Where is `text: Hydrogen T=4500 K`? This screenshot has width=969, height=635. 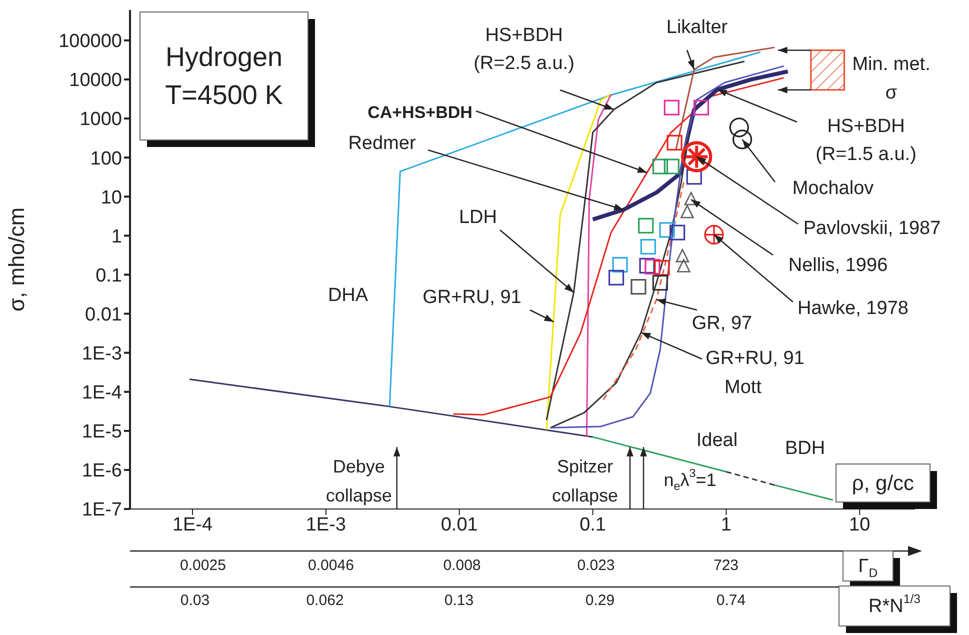
text: Hydrogen T=4500 K is located at coordinates (224, 76).